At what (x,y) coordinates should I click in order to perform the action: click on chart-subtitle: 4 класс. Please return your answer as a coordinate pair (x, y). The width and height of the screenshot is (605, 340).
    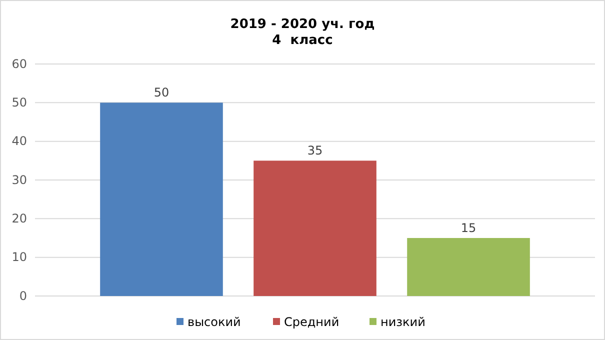
    Looking at the image, I should click on (302, 40).